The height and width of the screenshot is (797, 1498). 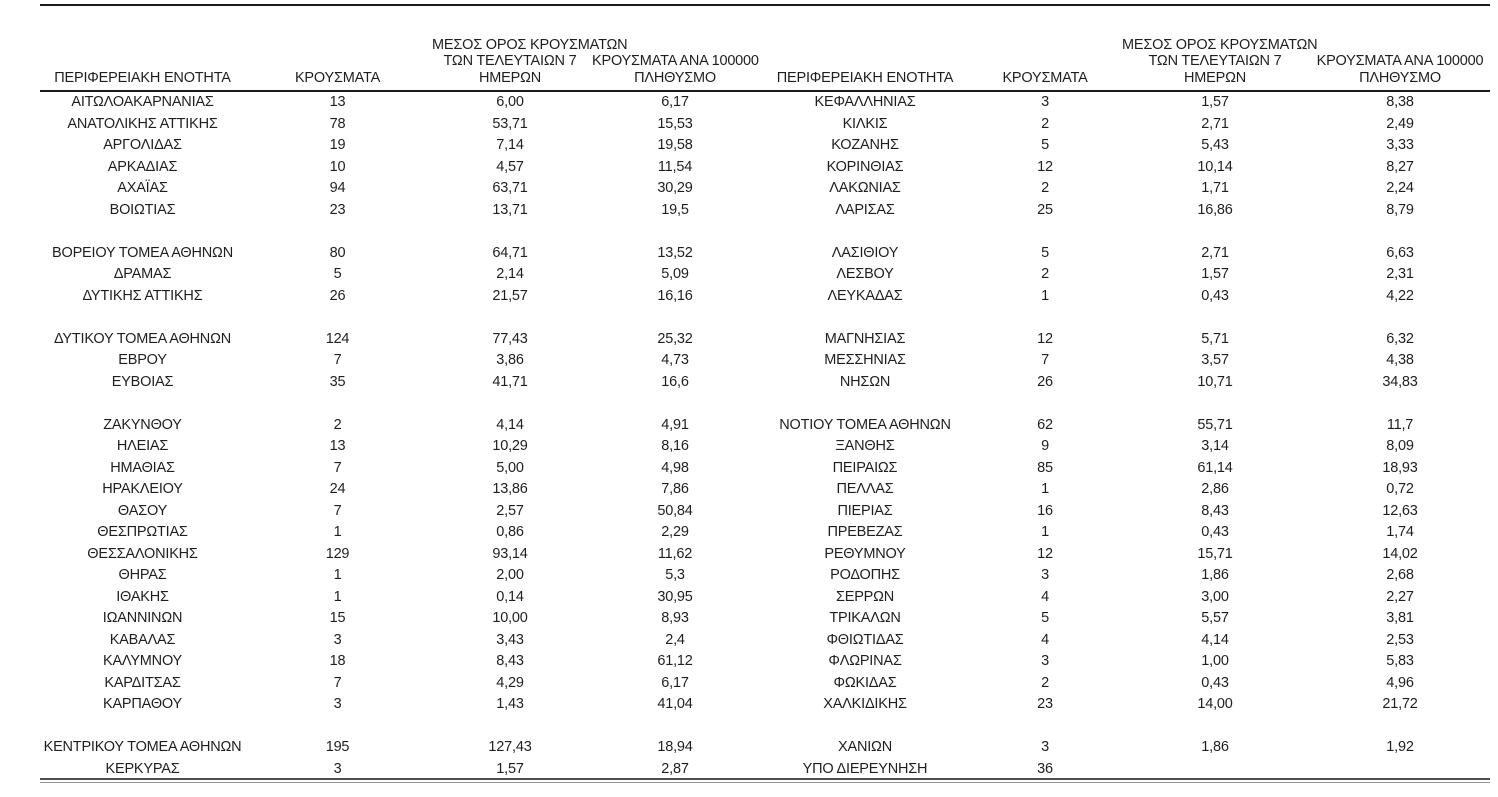 What do you see at coordinates (675, 596) in the screenshot?
I see `per100k-cell-left: 30,95` at bounding box center [675, 596].